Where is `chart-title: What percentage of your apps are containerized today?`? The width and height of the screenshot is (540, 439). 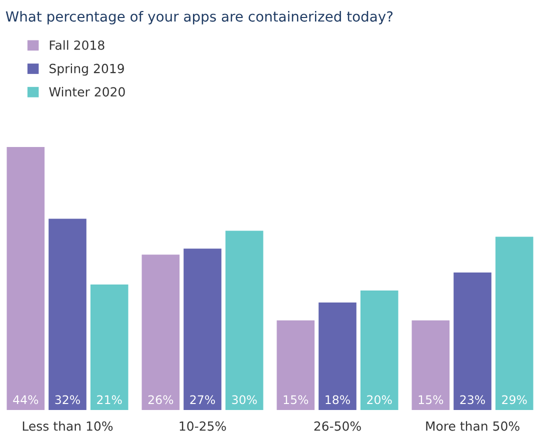
chart-title: What percentage of your apps are containerized today? is located at coordinates (199, 17).